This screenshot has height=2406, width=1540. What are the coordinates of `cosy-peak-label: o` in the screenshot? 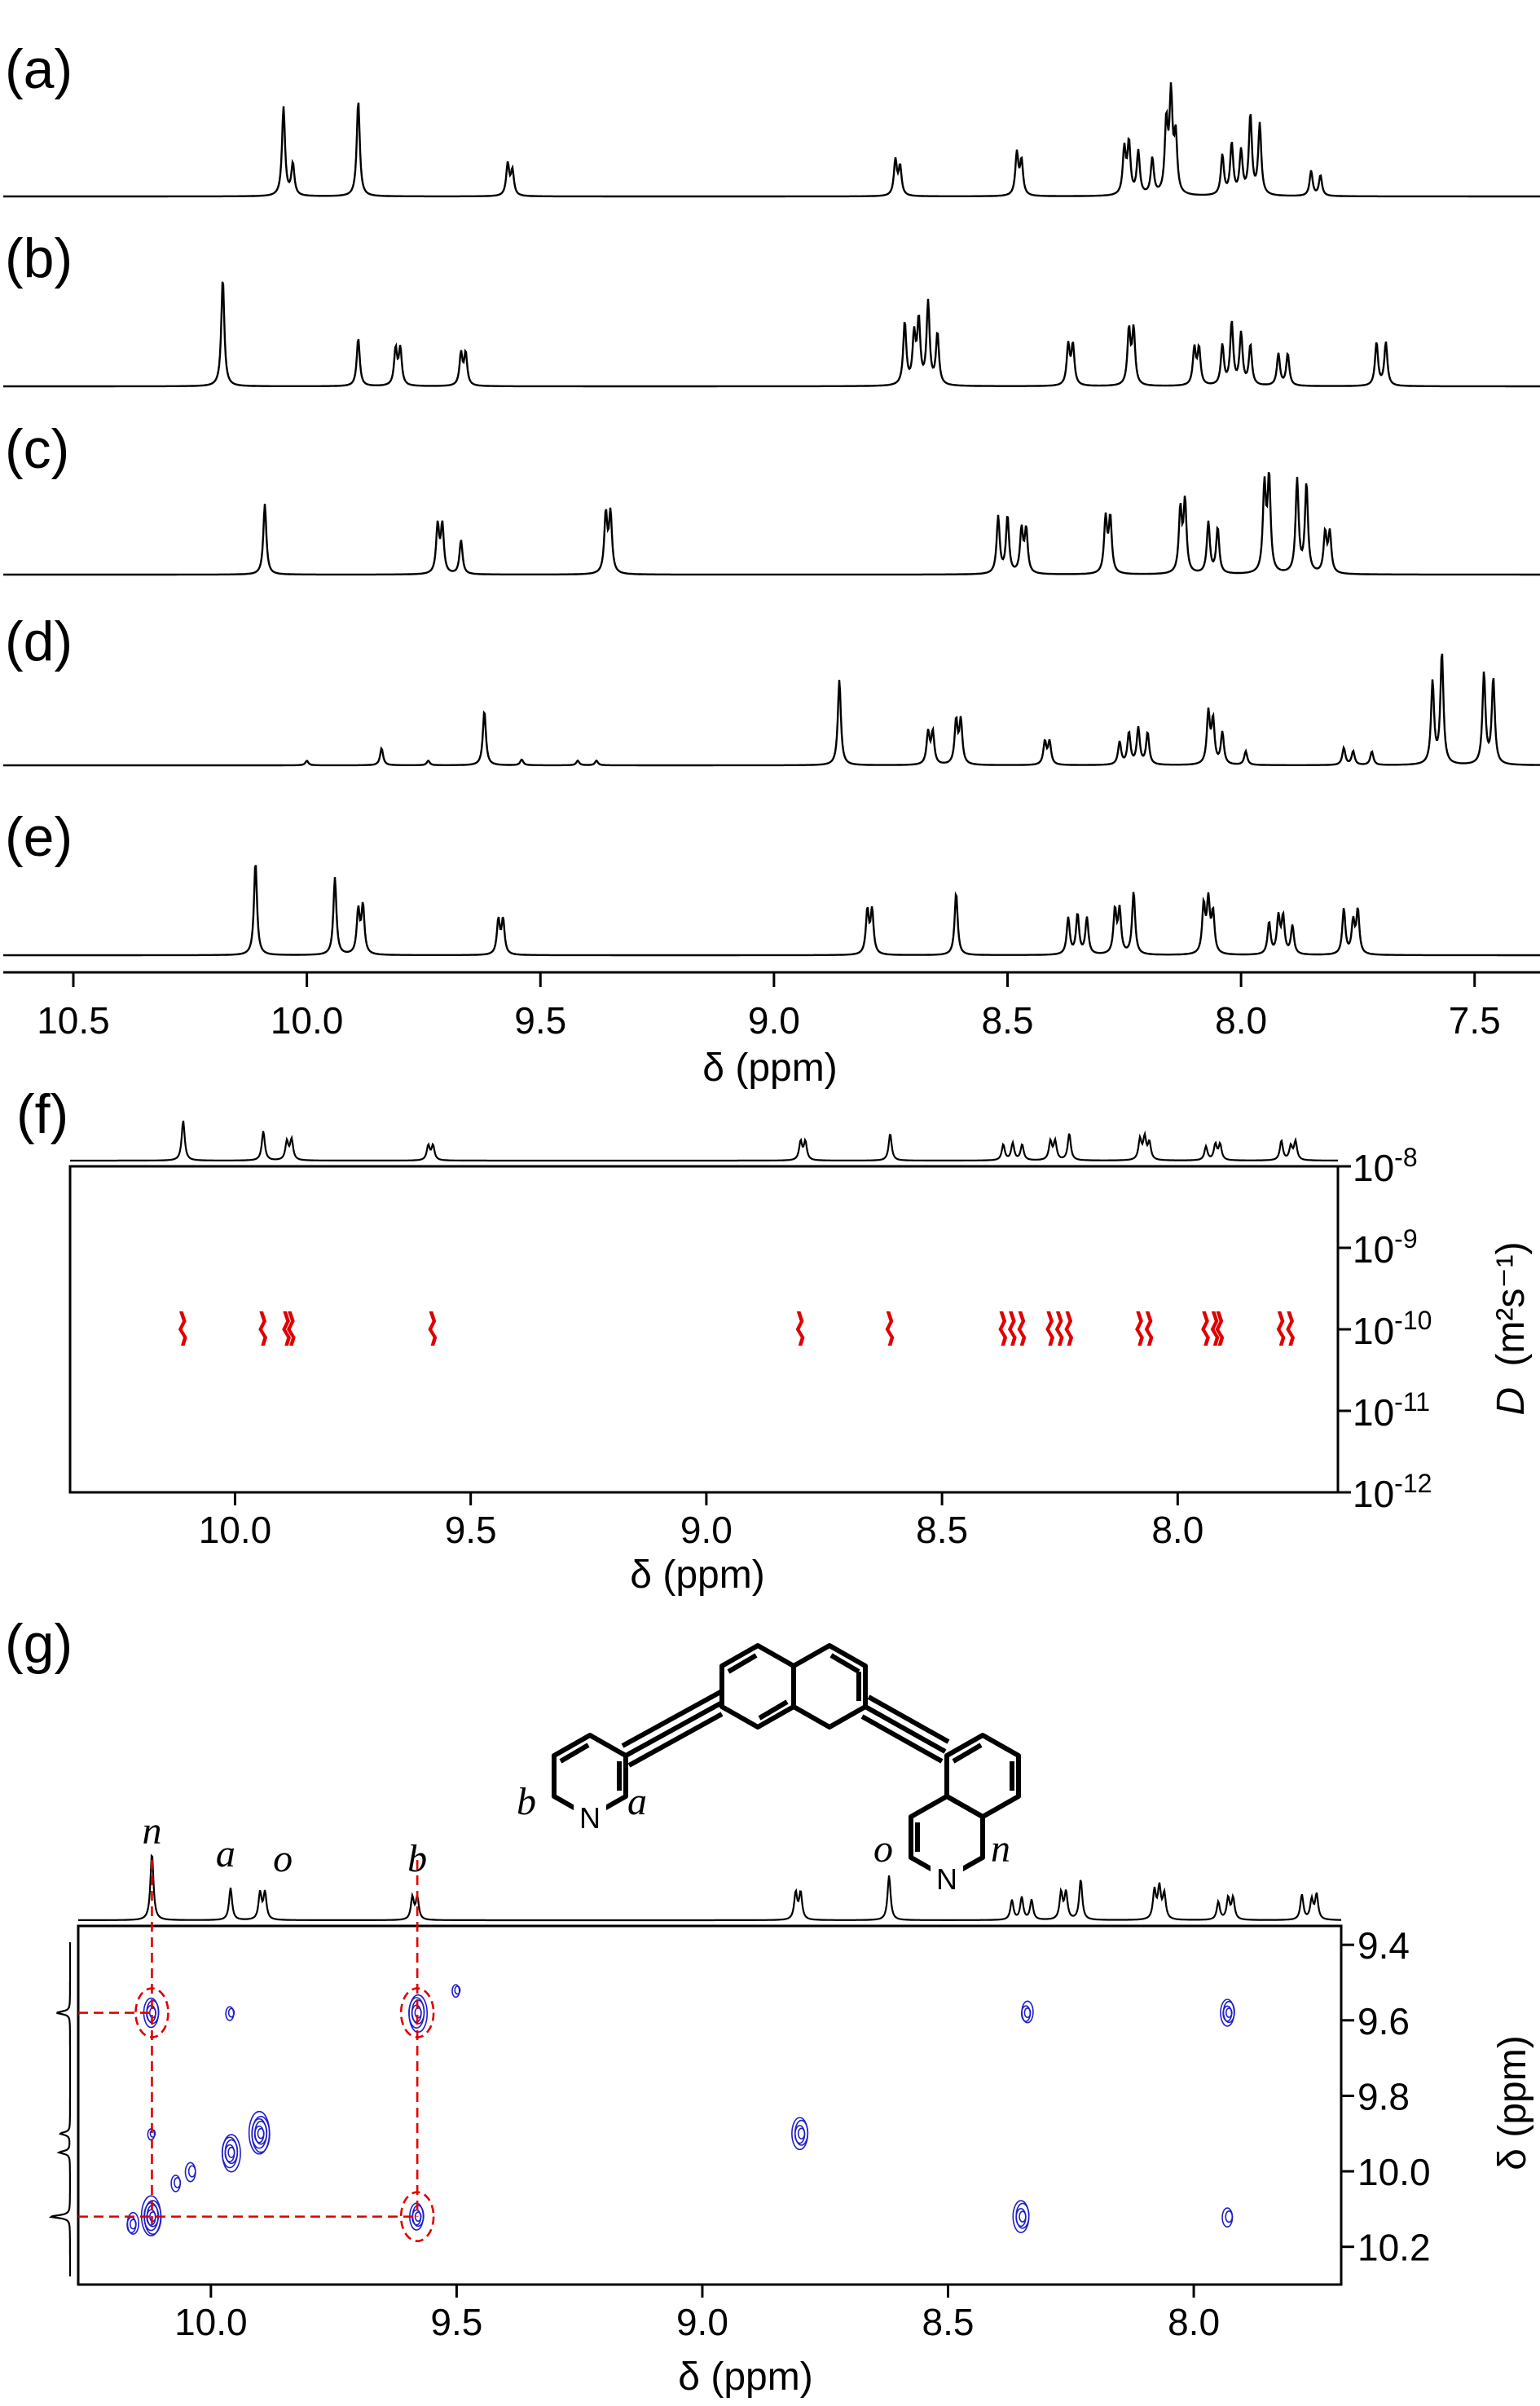 It's located at (283, 1859).